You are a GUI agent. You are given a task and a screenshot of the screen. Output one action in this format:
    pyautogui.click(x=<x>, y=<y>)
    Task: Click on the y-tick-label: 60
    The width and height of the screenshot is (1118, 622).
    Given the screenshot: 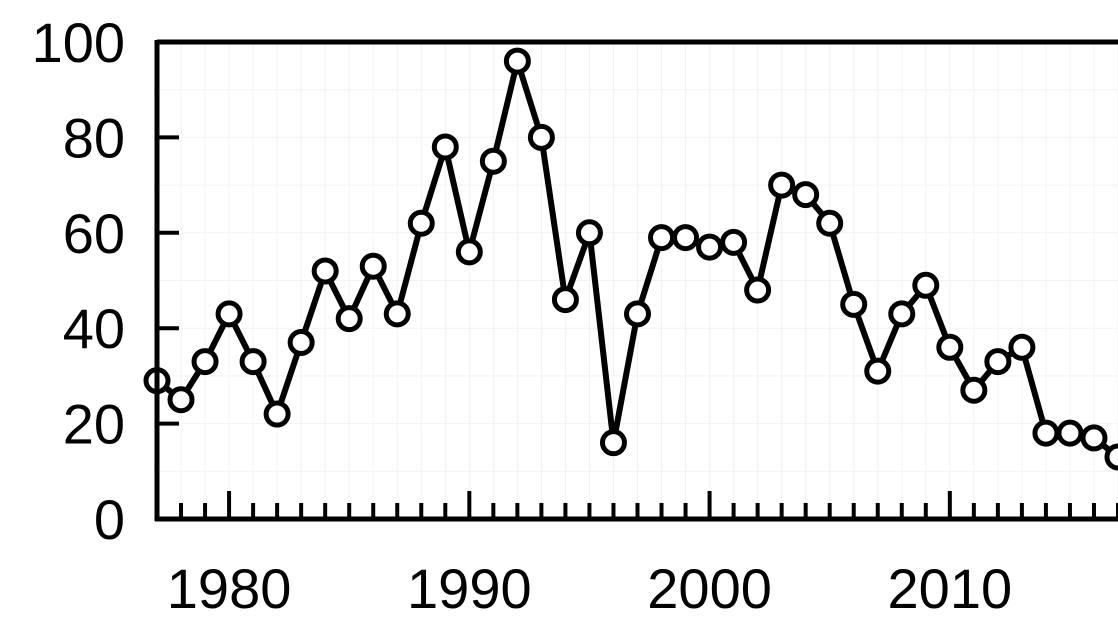 What is the action you would take?
    pyautogui.click(x=94, y=233)
    